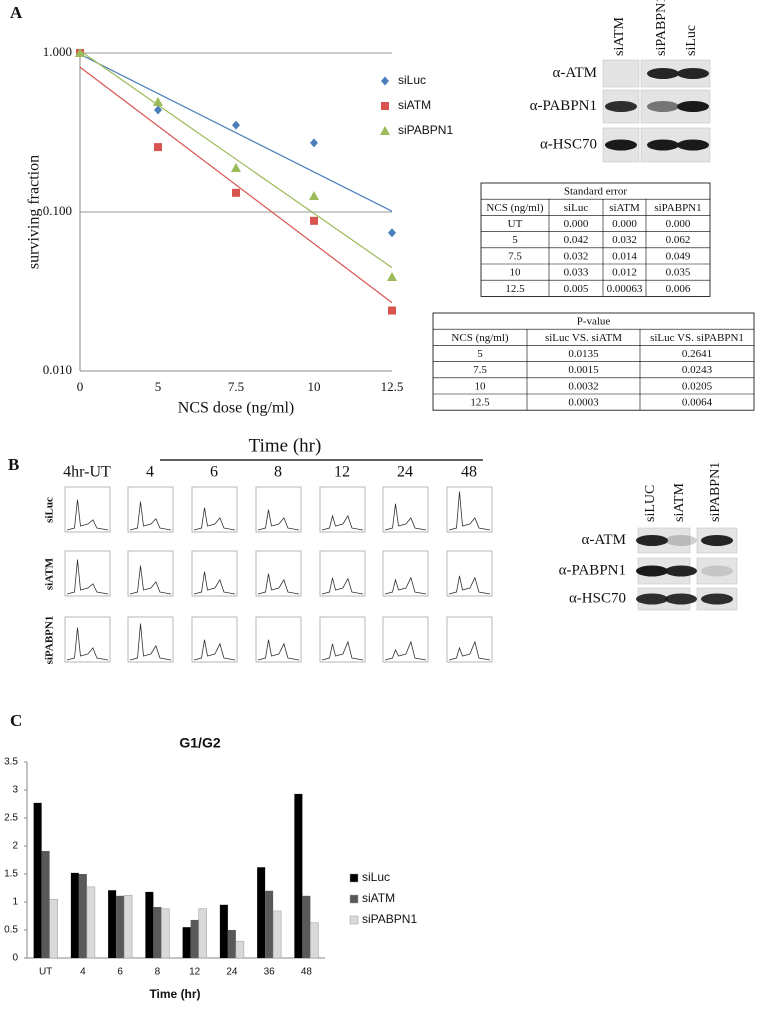 The height and width of the screenshot is (1009, 761). I want to click on time-label: Time (hr), so click(285, 445).